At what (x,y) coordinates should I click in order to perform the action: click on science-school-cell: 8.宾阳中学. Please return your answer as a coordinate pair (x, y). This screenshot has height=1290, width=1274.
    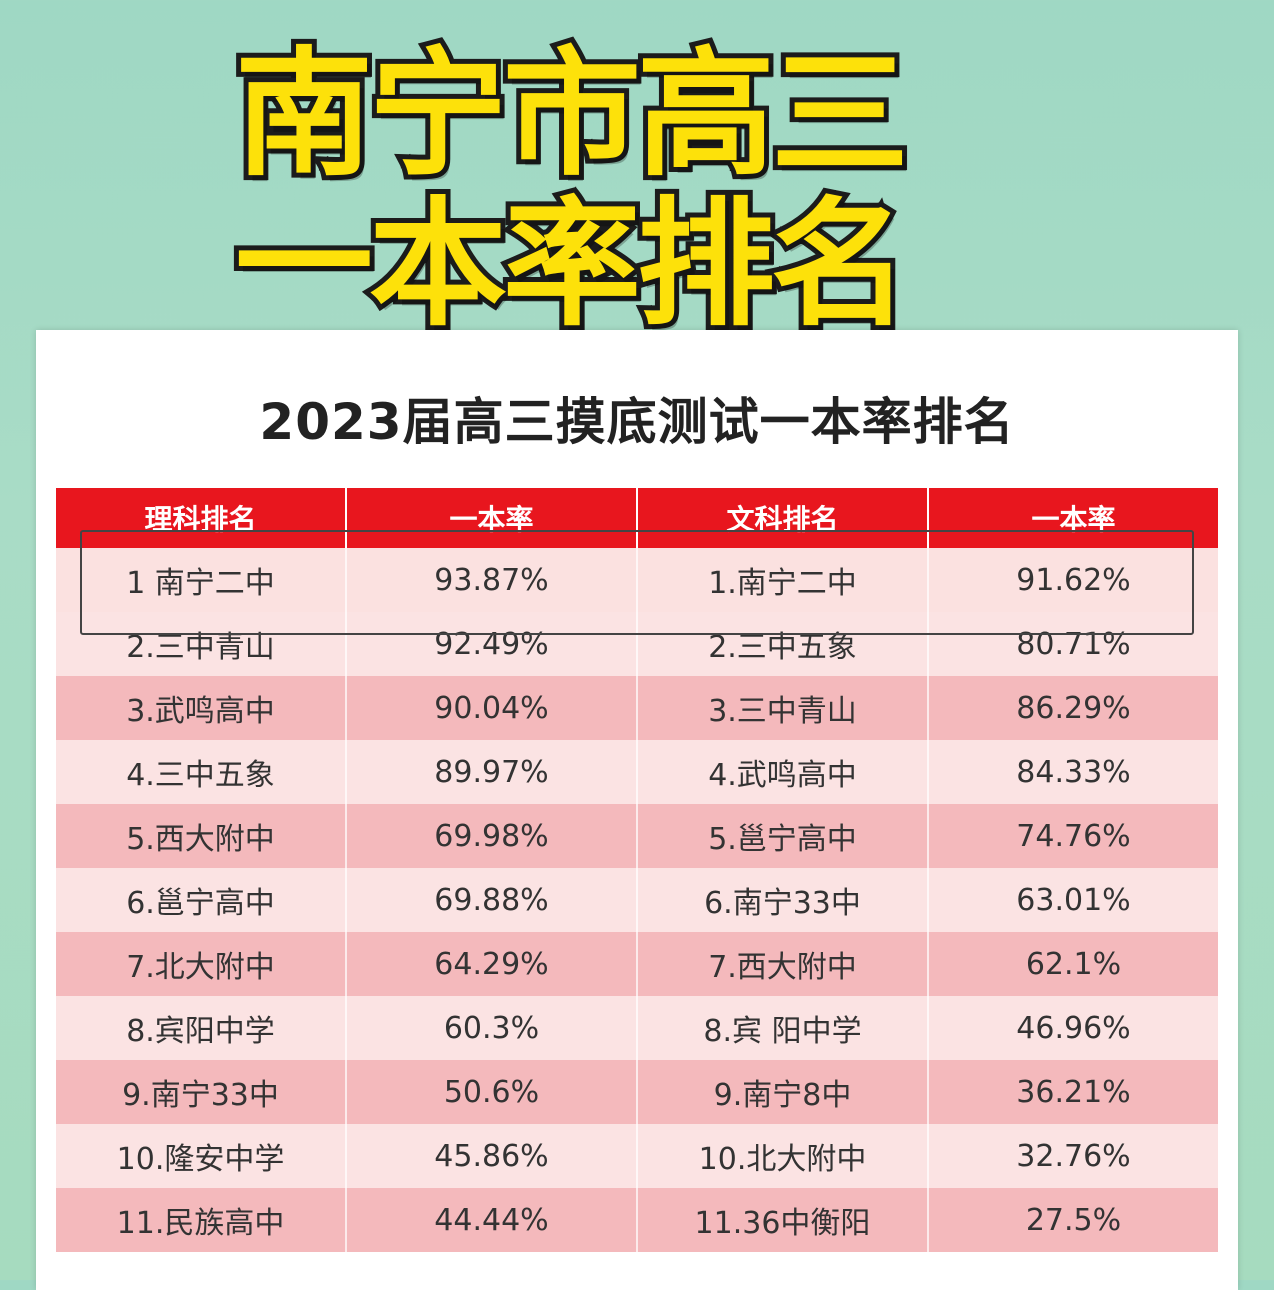
    Looking at the image, I should click on (201, 1028).